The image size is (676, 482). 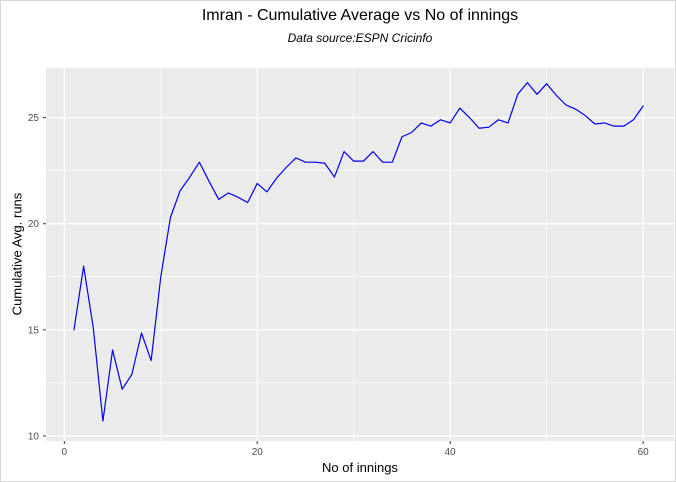 I want to click on y-tick-label: 20, so click(x=34, y=224).